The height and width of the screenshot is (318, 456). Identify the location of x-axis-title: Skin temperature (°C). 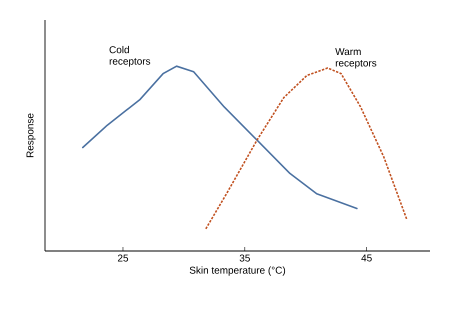
(238, 271).